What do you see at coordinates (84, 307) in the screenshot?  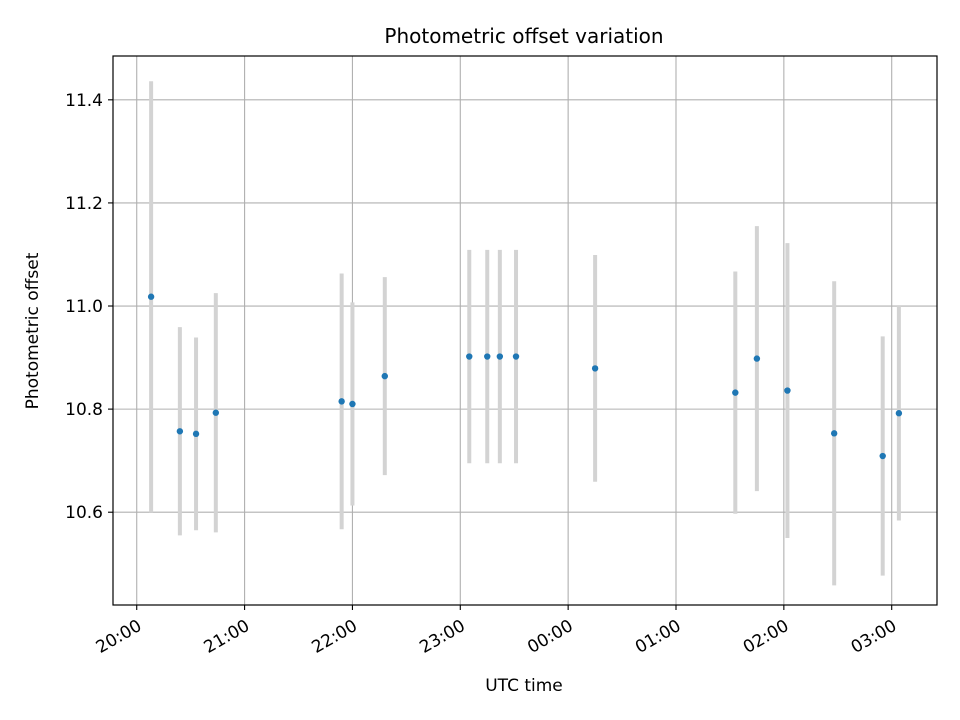 I see `y-tick-label: 11.0` at bounding box center [84, 307].